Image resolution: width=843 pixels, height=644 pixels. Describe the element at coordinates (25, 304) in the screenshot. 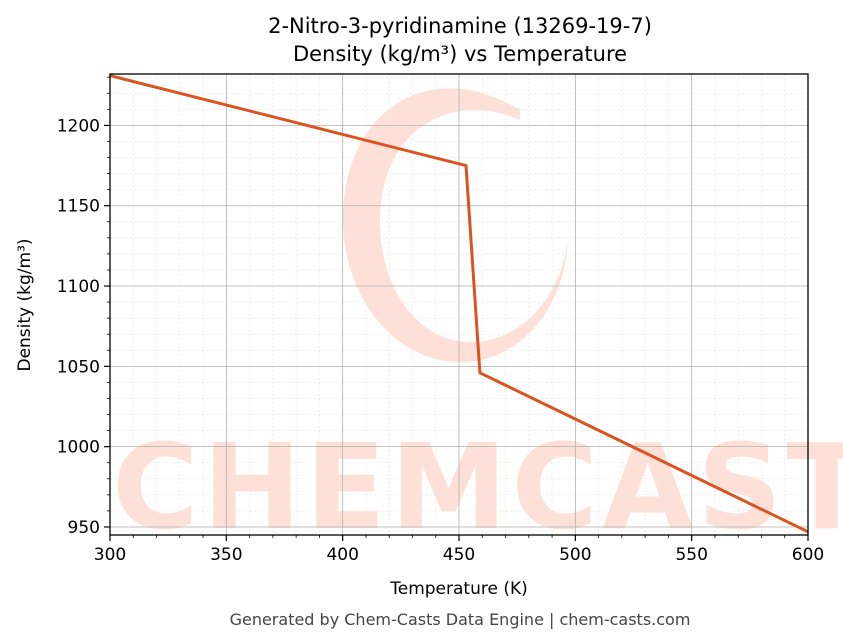

I see `y-axis-label: Density (kg/m³)` at that location.